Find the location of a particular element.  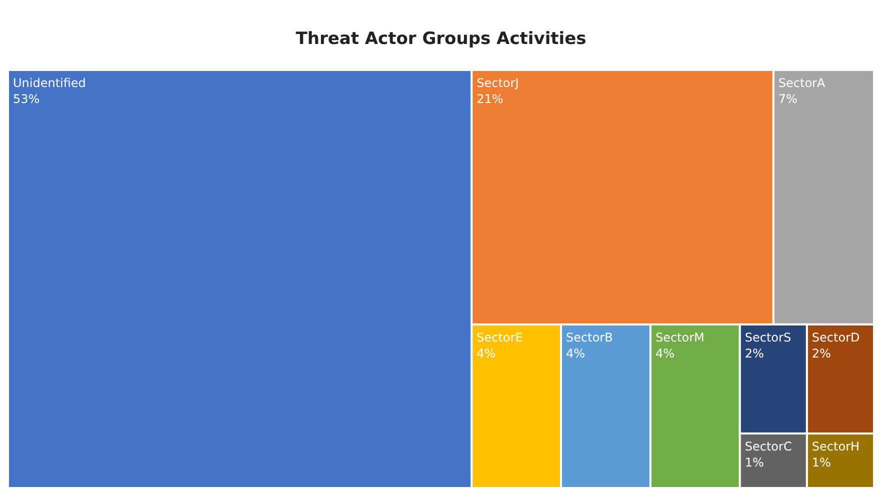

category-label: SectorA is located at coordinates (802, 83).